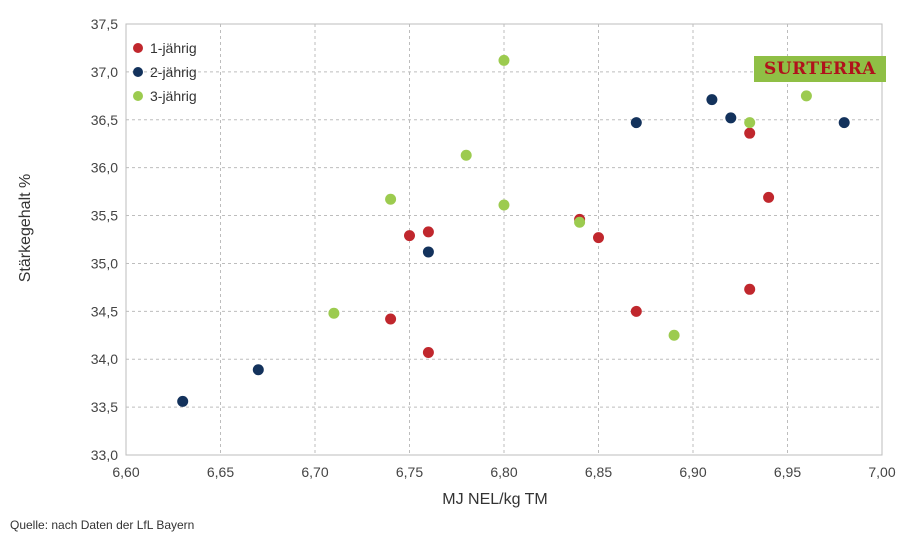 The width and height of the screenshot is (906, 539). I want to click on x-tick-label: 6,80, so click(503, 472).